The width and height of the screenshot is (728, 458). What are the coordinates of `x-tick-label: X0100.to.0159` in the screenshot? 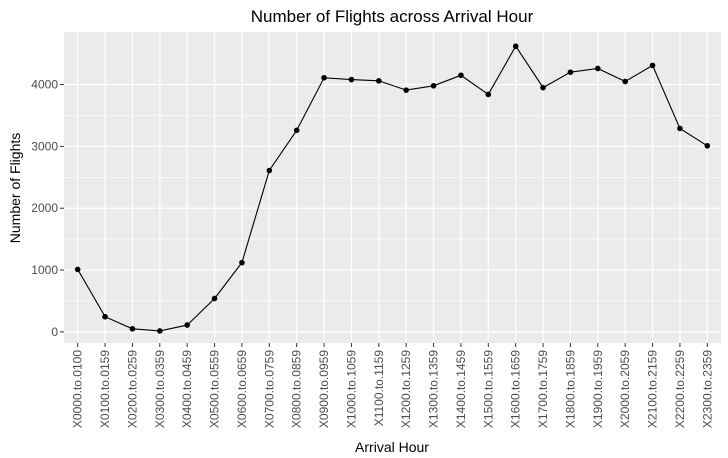 It's located at (105, 389).